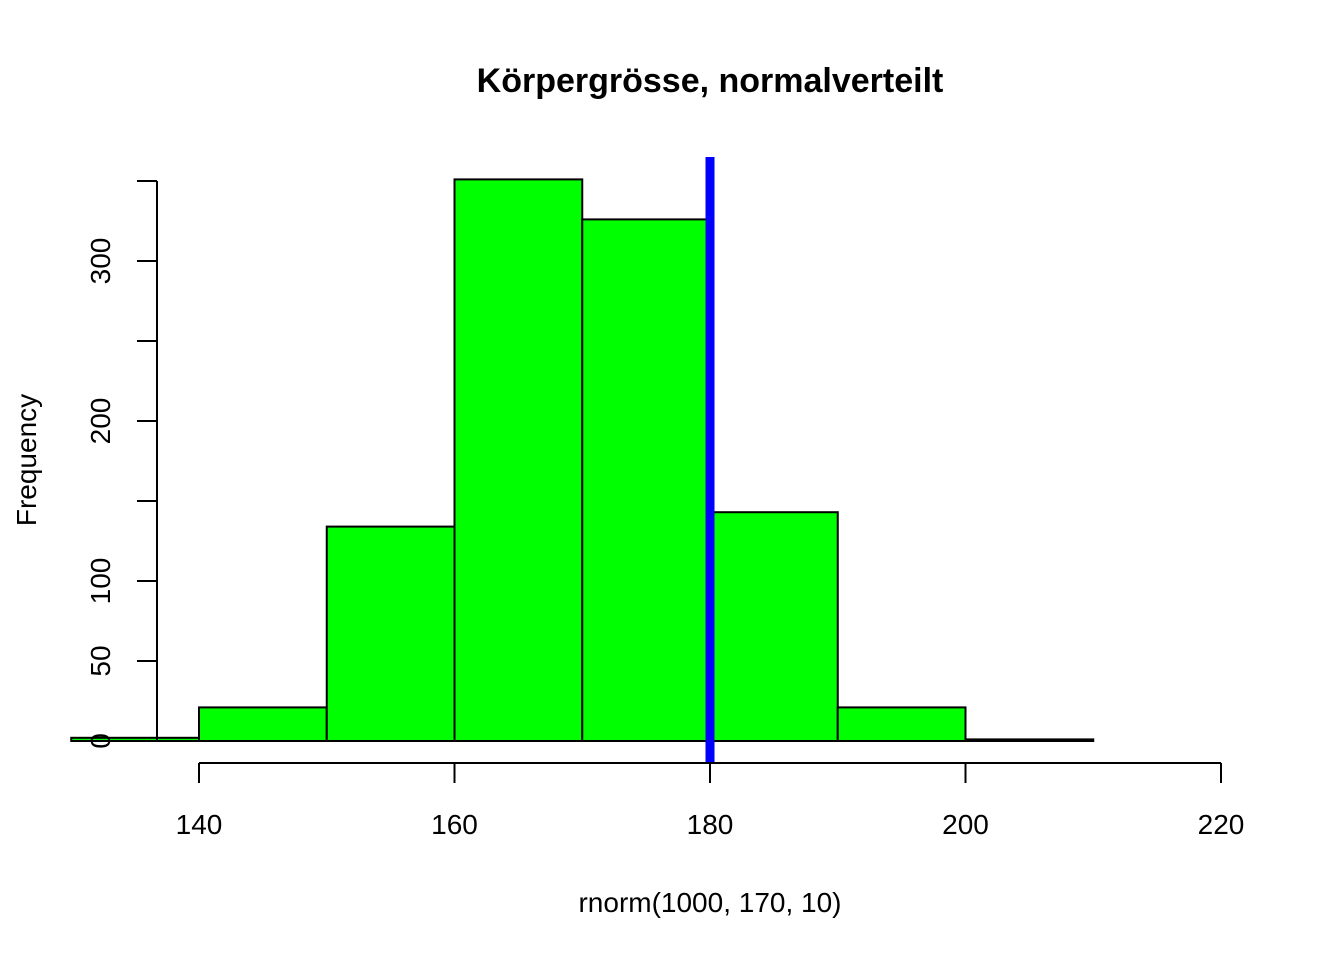 This screenshot has height=960, width=1344. What do you see at coordinates (710, 801) in the screenshot?
I see `x-axis: 140 160 180 200 220` at bounding box center [710, 801].